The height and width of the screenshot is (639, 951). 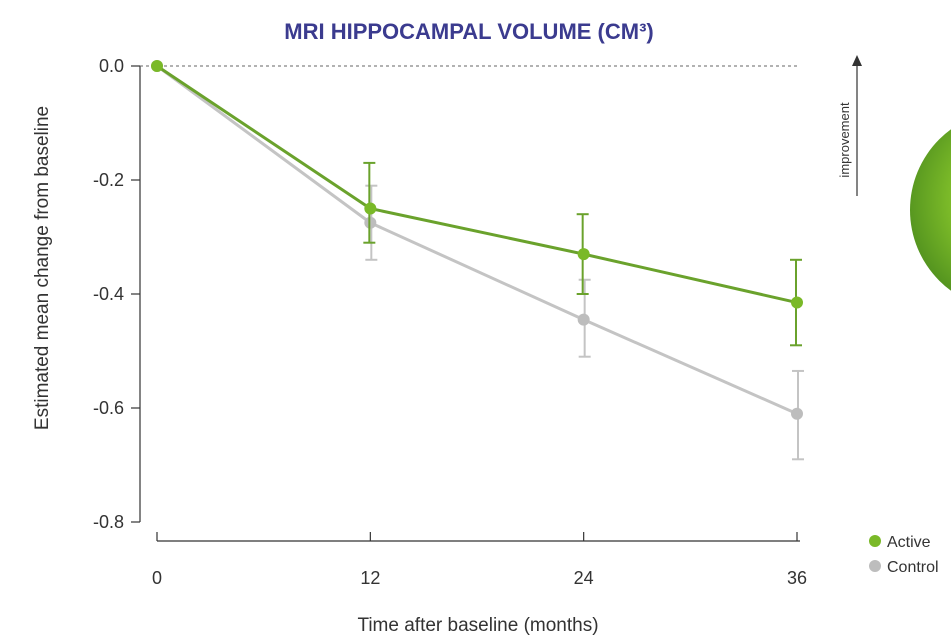 I want to click on x-tick-label: 36, so click(x=797, y=578).